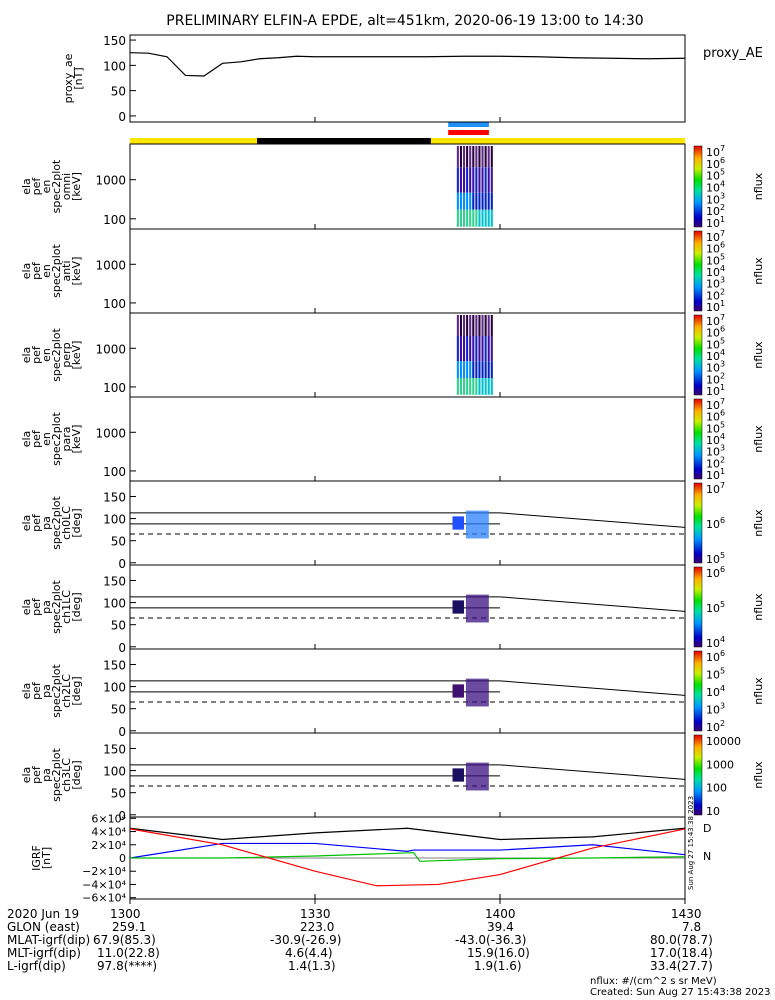  I want to click on ylabel-ch1LC-3: spec2plot, so click(56, 607).